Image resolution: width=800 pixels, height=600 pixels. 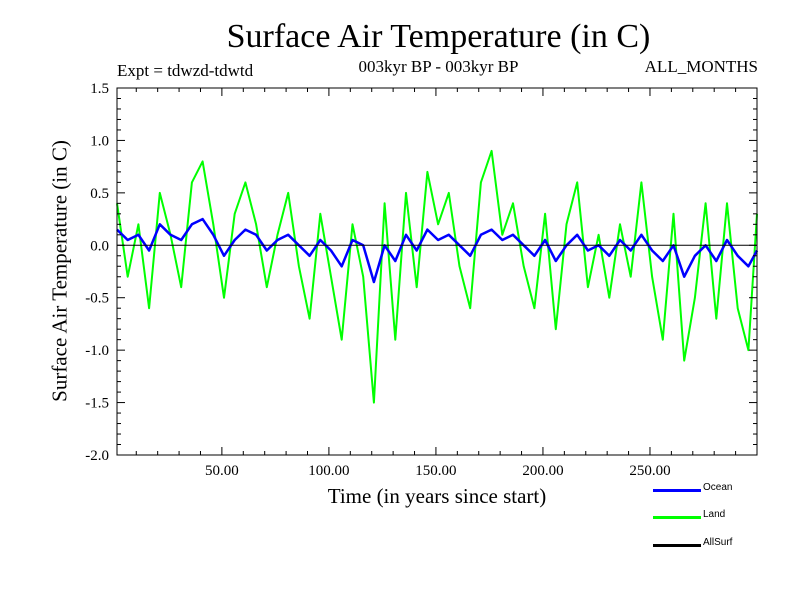 What do you see at coordinates (714, 514) in the screenshot?
I see `legend-label-land: Land` at bounding box center [714, 514].